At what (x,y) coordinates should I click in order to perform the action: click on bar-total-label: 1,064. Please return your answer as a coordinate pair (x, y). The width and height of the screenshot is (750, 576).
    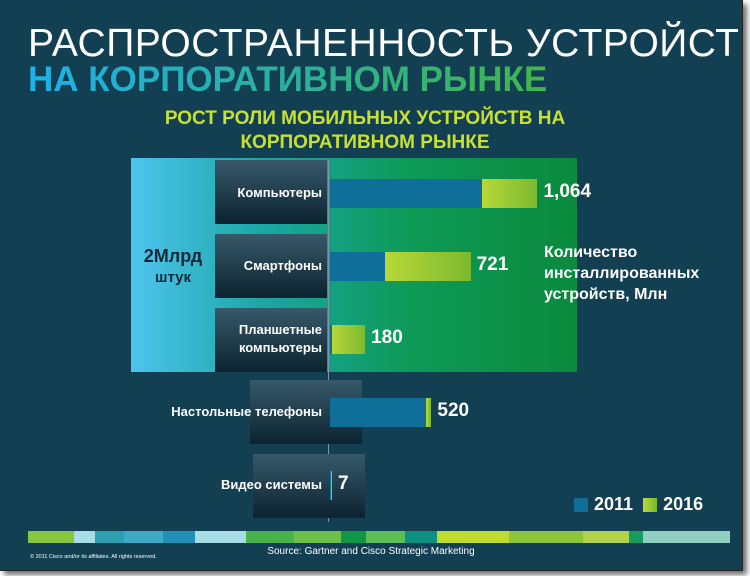
    Looking at the image, I should click on (567, 191).